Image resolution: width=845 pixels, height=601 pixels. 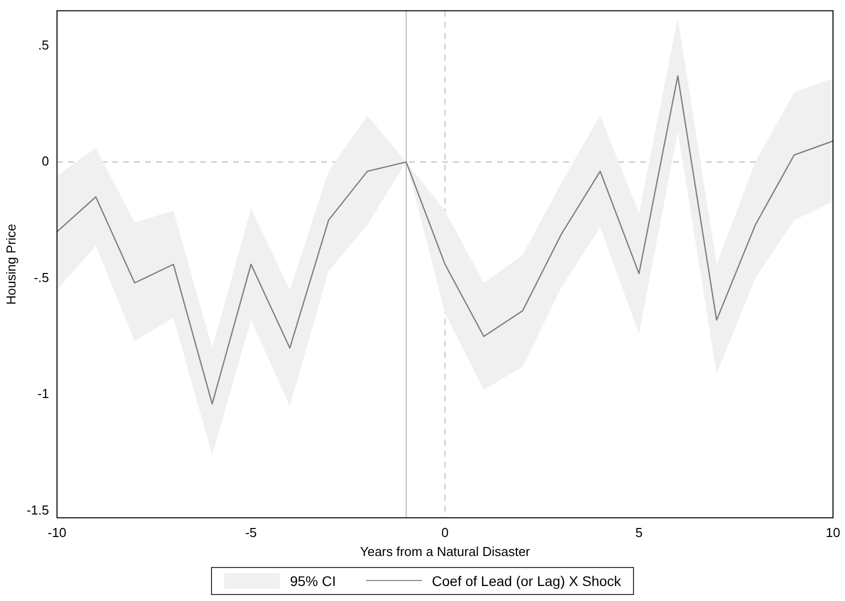 What do you see at coordinates (41, 277) in the screenshot?
I see `y-tick-label: -.5` at bounding box center [41, 277].